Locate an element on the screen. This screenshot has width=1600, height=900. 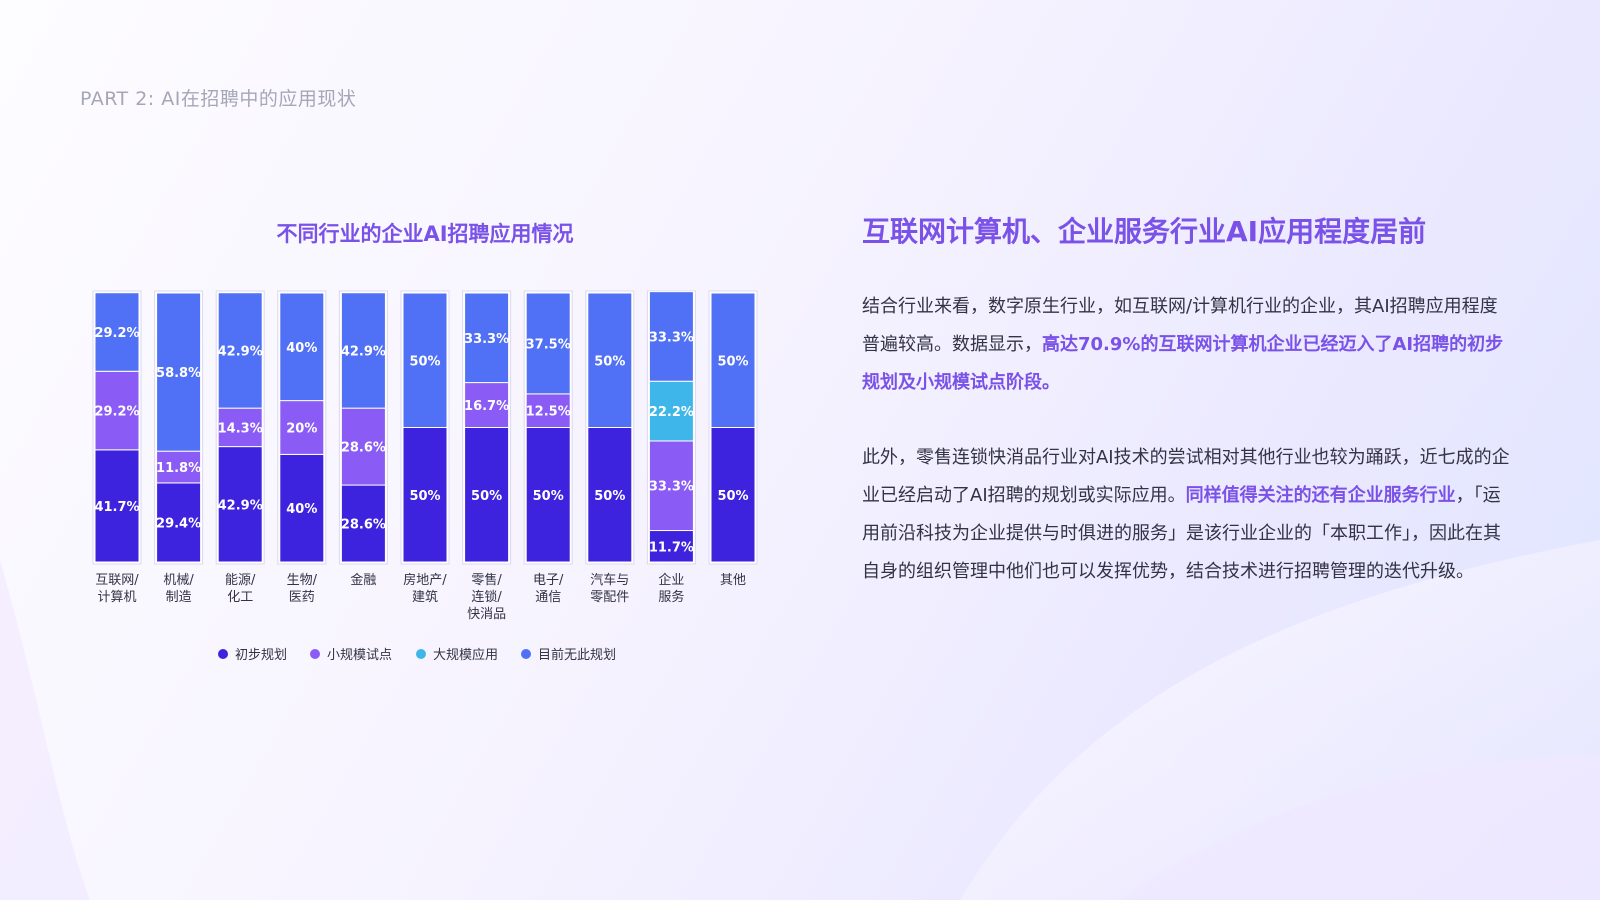
data-label: 11.7% is located at coordinates (671, 547).